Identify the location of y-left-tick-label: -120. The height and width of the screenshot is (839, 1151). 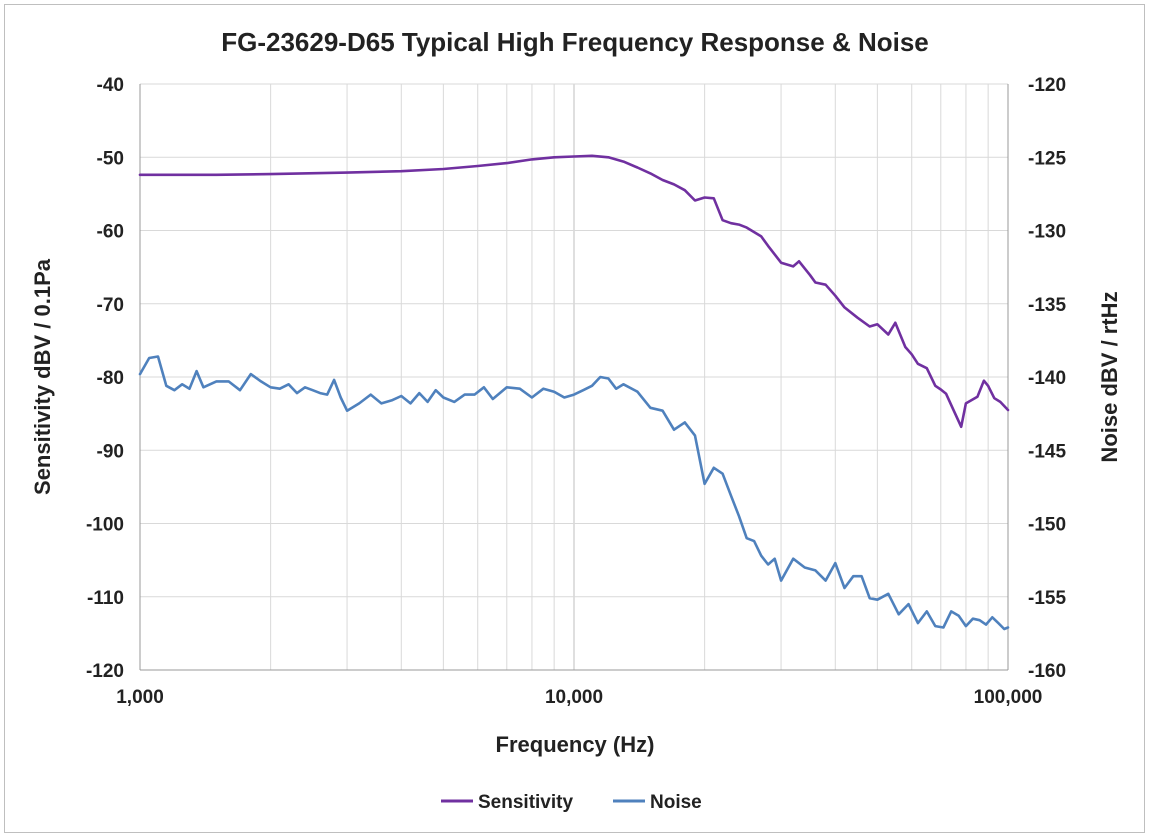
(105, 671).